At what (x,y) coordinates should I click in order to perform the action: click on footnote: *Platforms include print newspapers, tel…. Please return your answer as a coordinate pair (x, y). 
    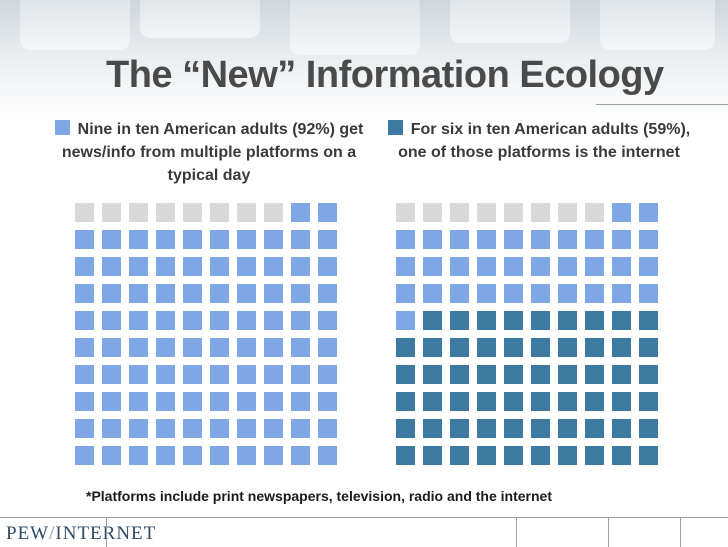
    Looking at the image, I should click on (319, 496).